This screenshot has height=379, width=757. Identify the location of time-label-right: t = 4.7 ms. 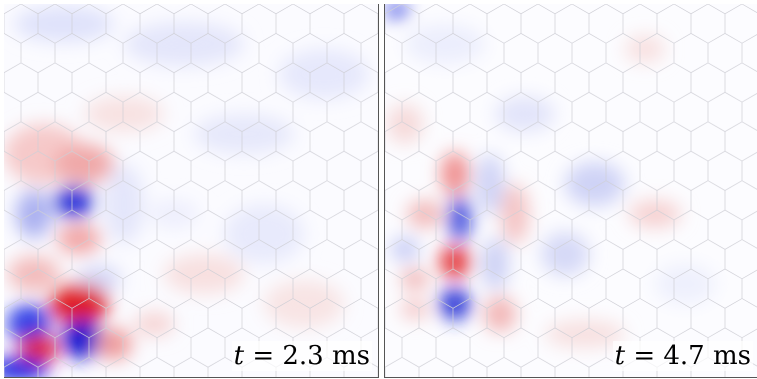
(682, 356).